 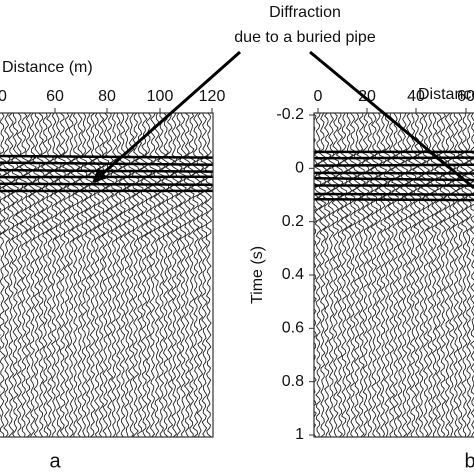 What do you see at coordinates (293, 274) in the screenshot?
I see `y-tick-label: 0.4` at bounding box center [293, 274].